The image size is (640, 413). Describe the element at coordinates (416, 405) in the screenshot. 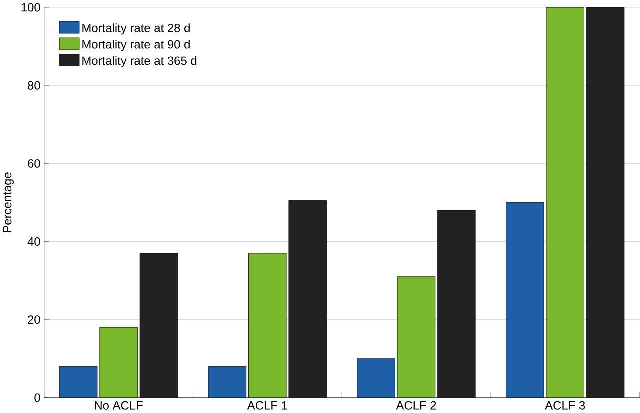

I see `x-tick-label: ACLF 2` at that location.